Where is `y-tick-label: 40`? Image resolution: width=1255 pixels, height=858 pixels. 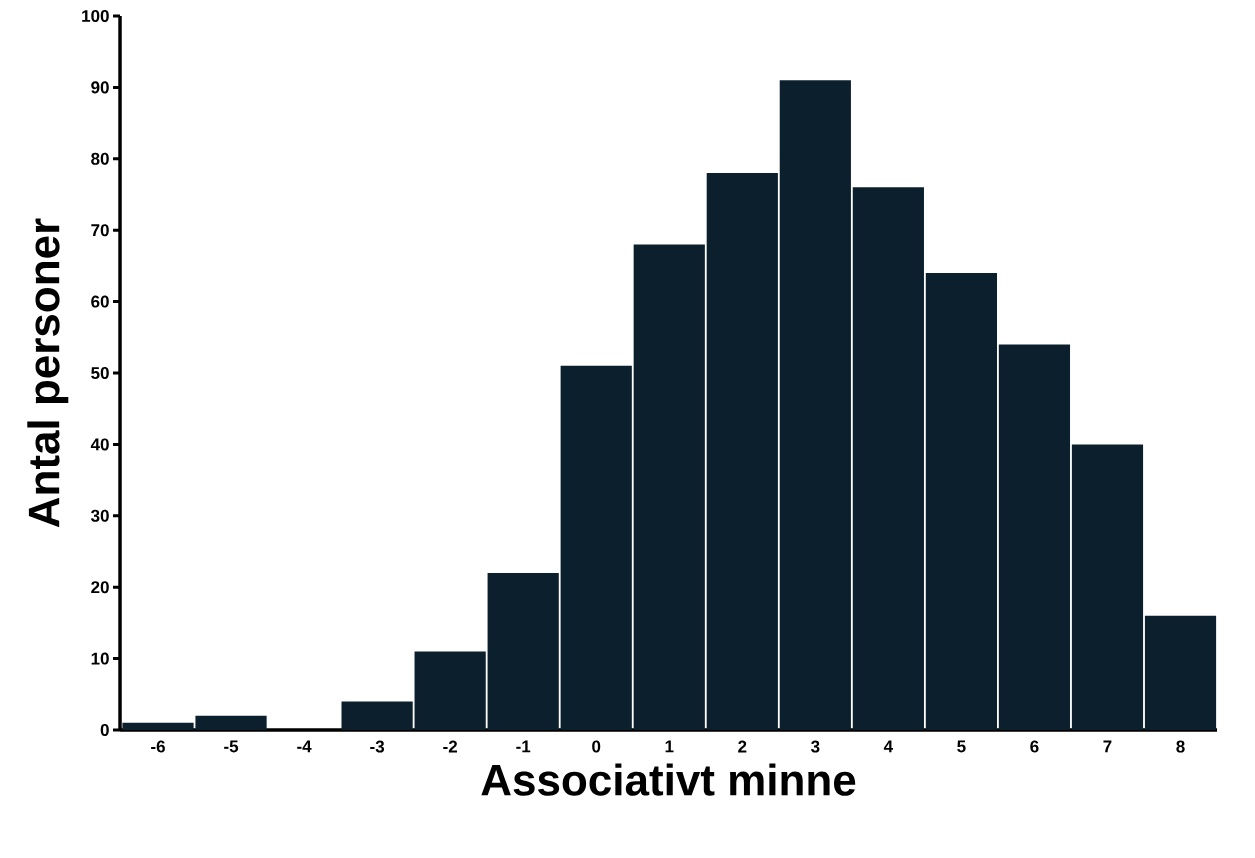
y-tick-label: 40 is located at coordinates (99, 444).